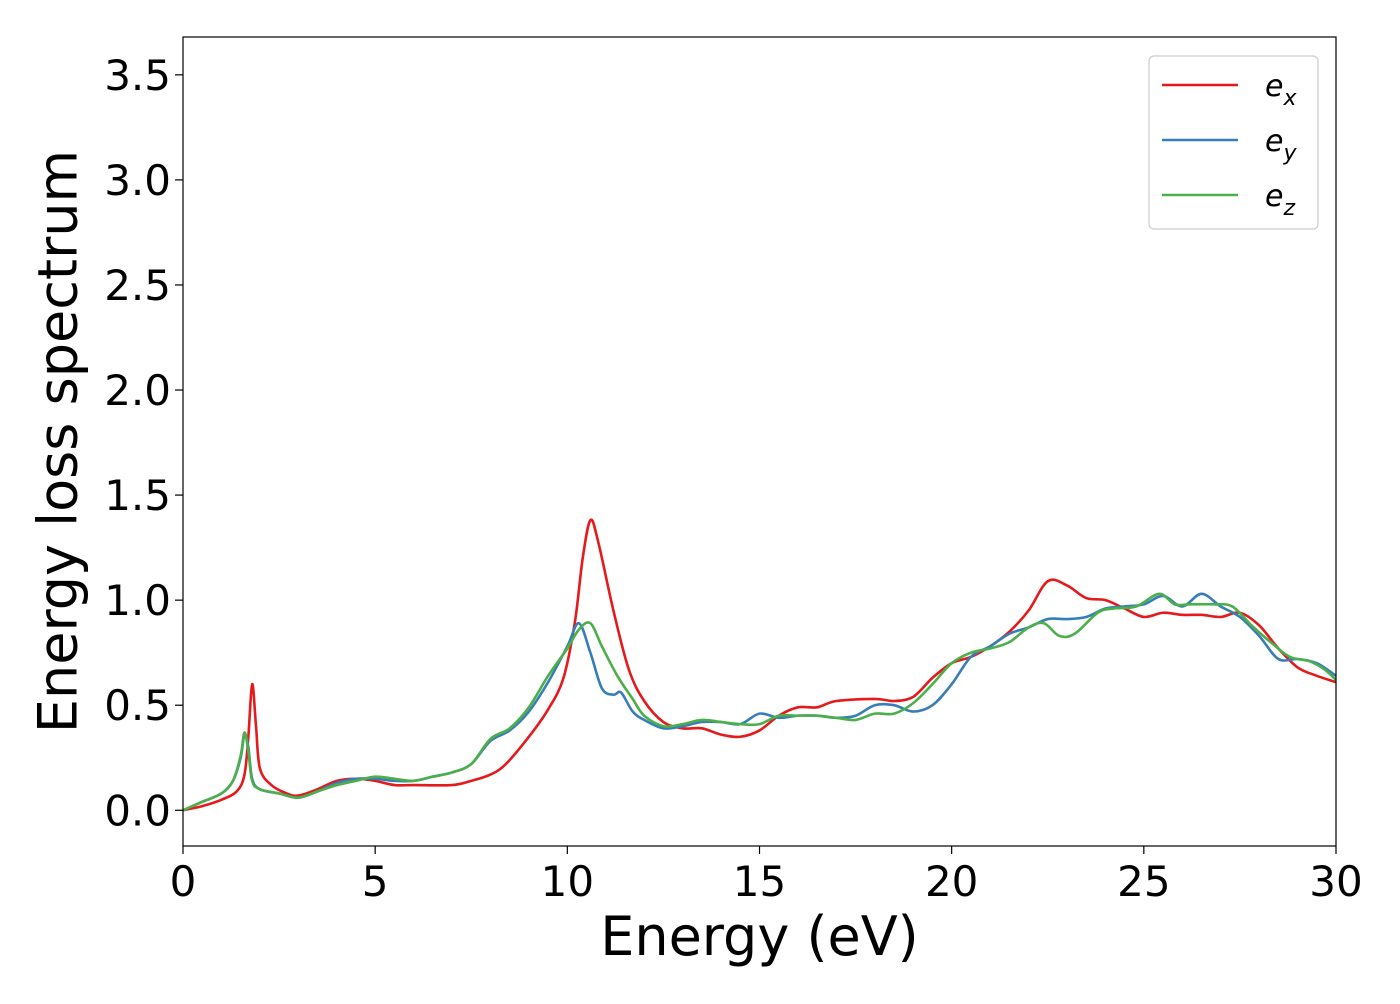 The image size is (1400, 1004). What do you see at coordinates (1143, 881) in the screenshot?
I see `x-tick-label: 25` at bounding box center [1143, 881].